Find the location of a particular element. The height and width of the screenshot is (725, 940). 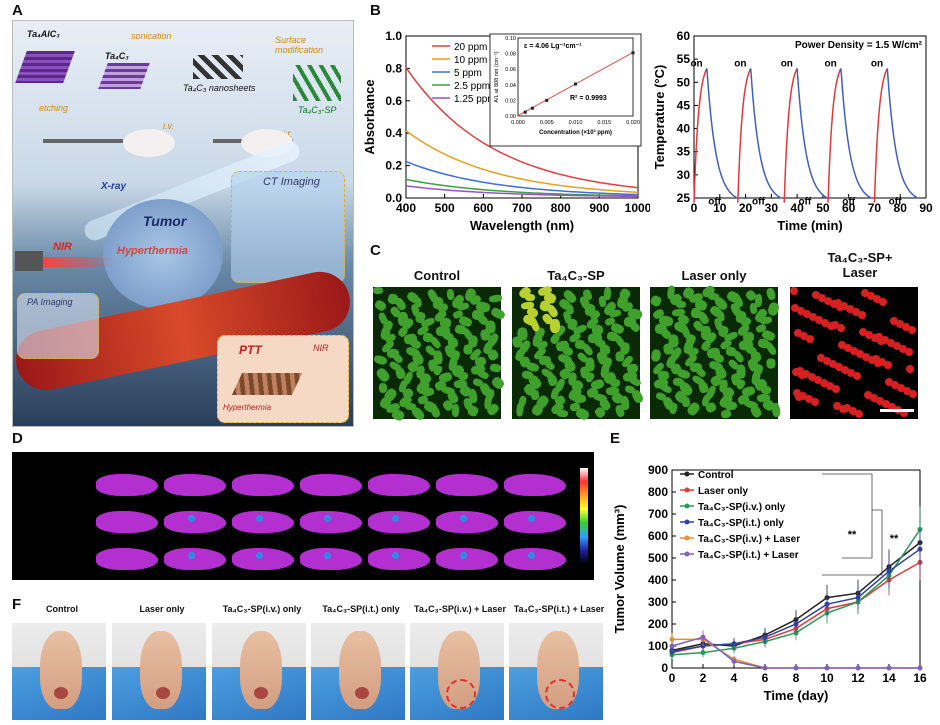

panel-label-c: C is located at coordinates (375, 250).